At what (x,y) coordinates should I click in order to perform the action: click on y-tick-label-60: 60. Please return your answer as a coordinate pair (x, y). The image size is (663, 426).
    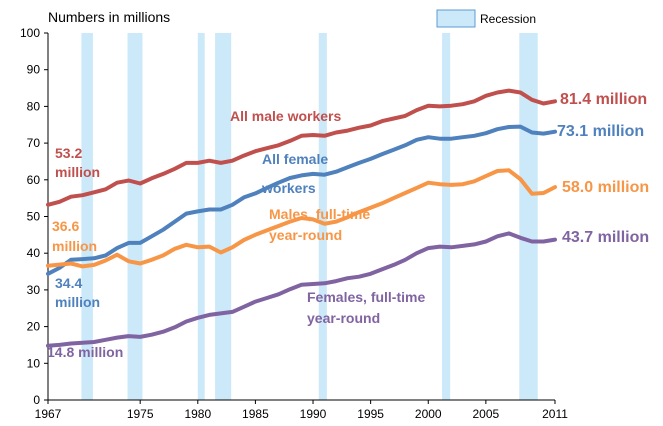
    Looking at the image, I should click on (34, 180).